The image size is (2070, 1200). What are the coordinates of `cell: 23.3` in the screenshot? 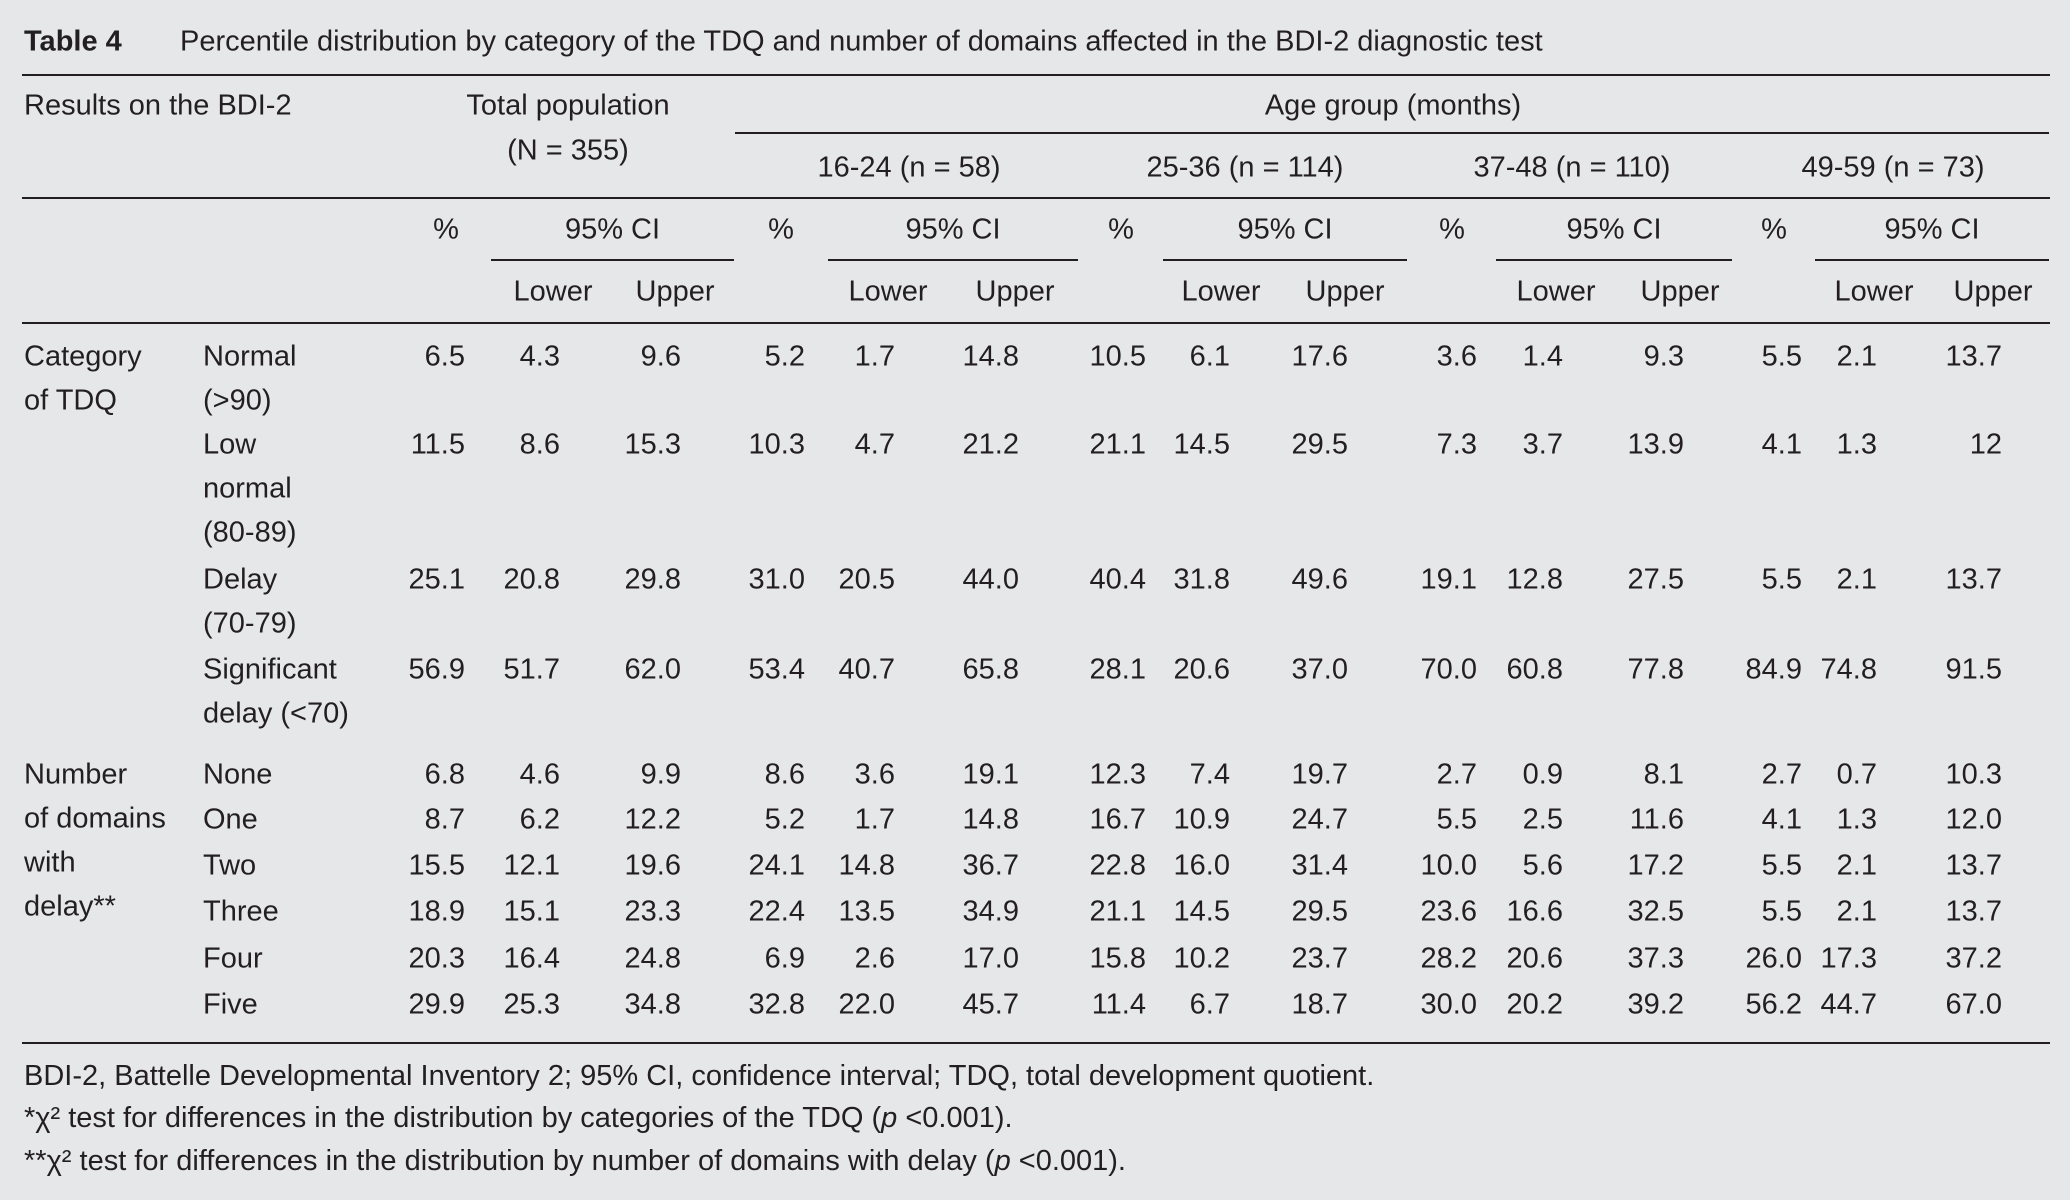 It's located at (653, 912).